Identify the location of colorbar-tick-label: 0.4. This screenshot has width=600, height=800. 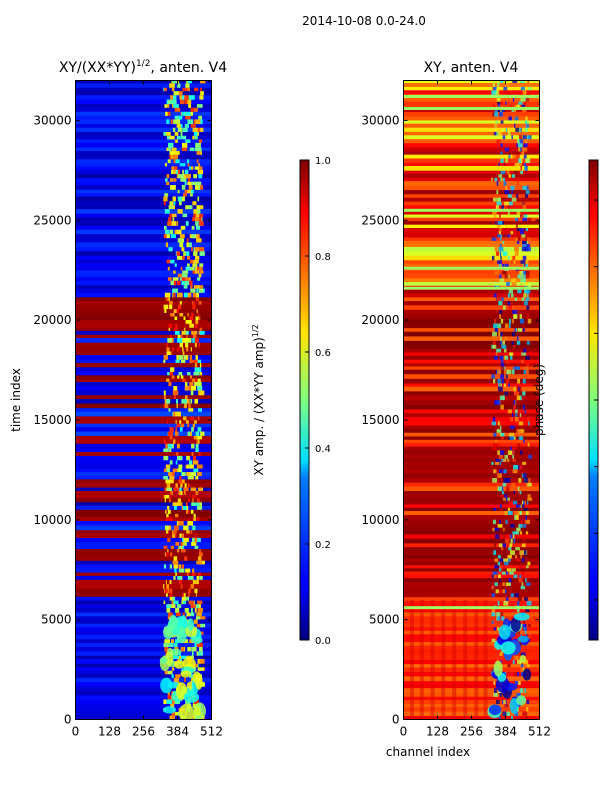
(323, 449).